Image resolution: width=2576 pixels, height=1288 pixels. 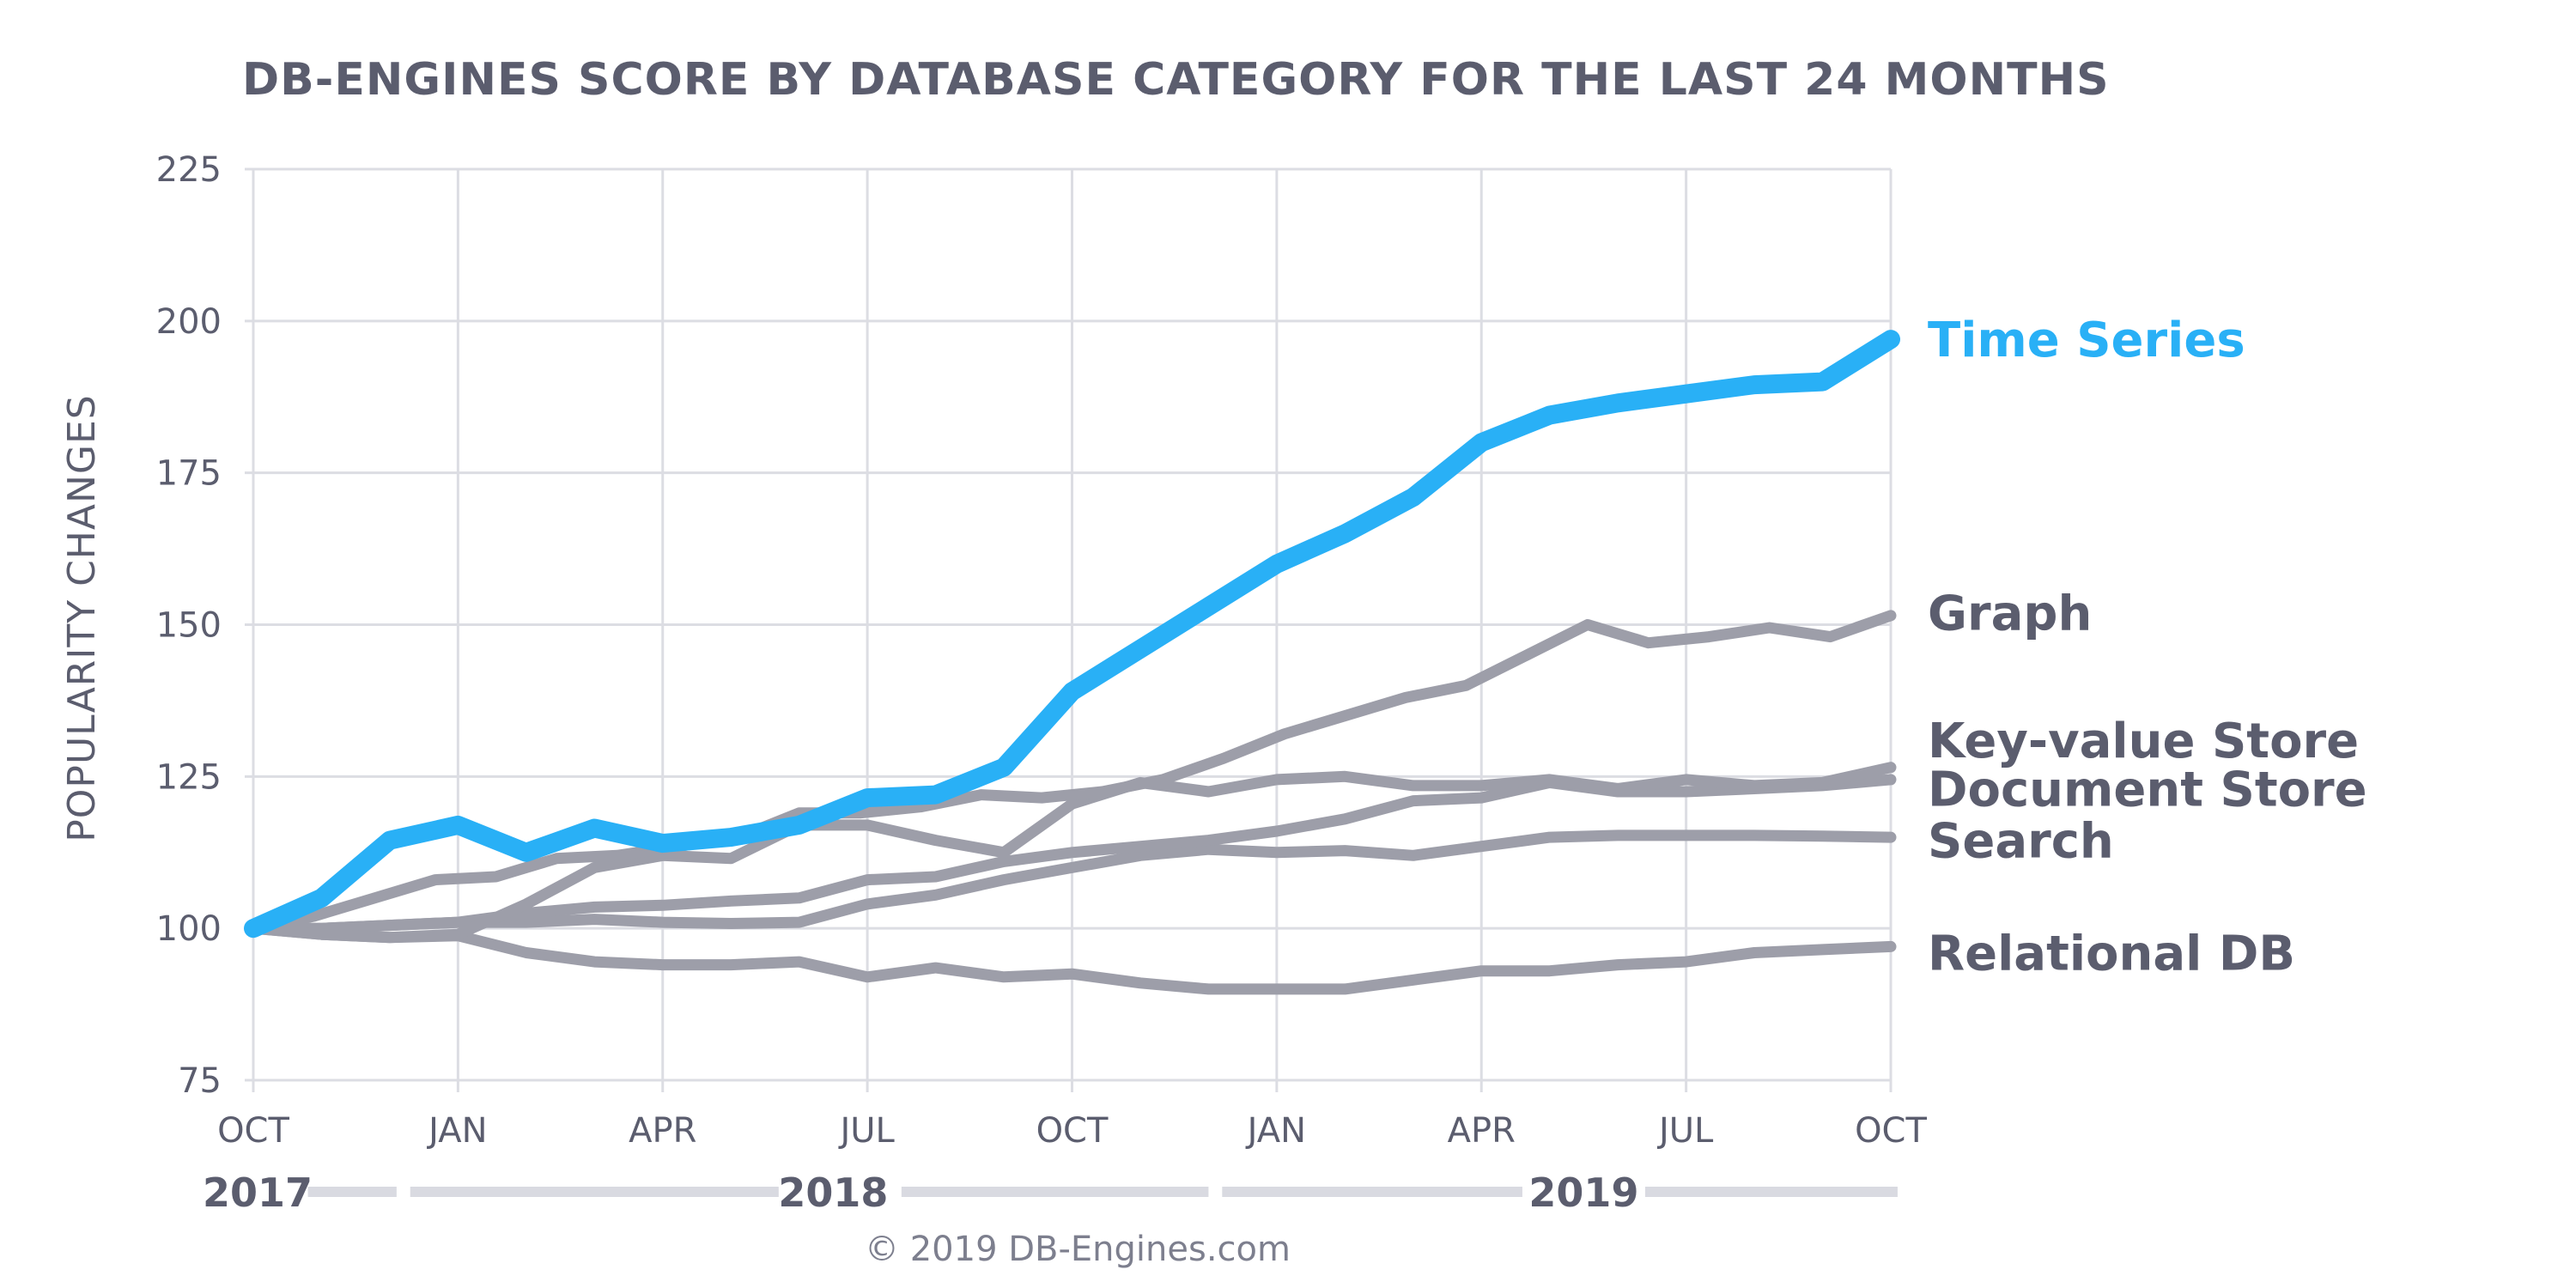 What do you see at coordinates (1078, 1250) in the screenshot?
I see `credit: © 2019 DB-Engines.com` at bounding box center [1078, 1250].